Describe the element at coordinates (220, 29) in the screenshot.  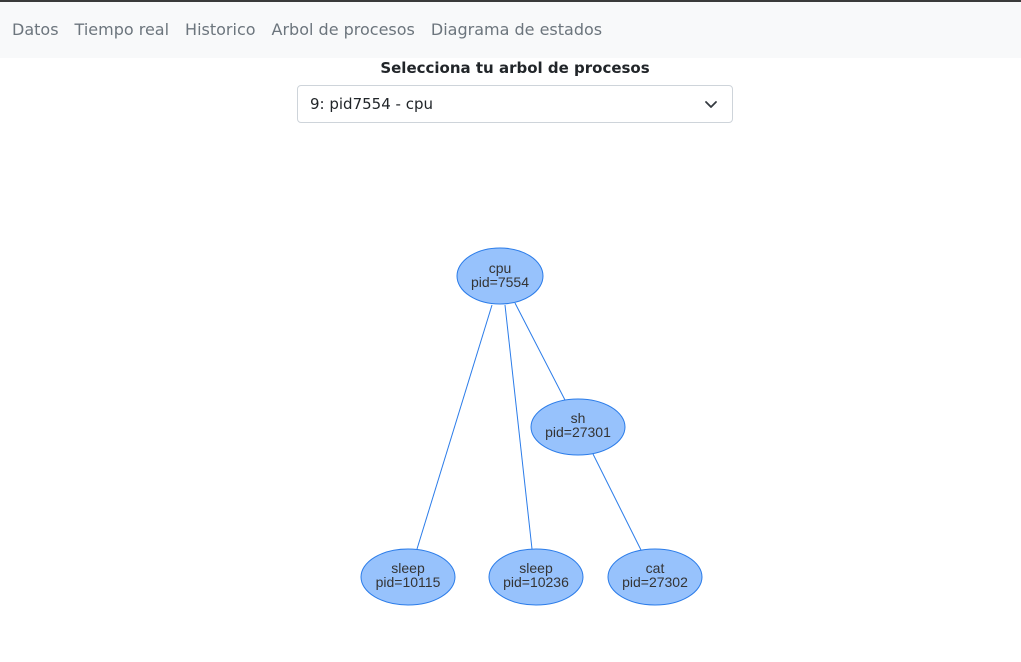
I see `nav-link-historico: Historico` at that location.